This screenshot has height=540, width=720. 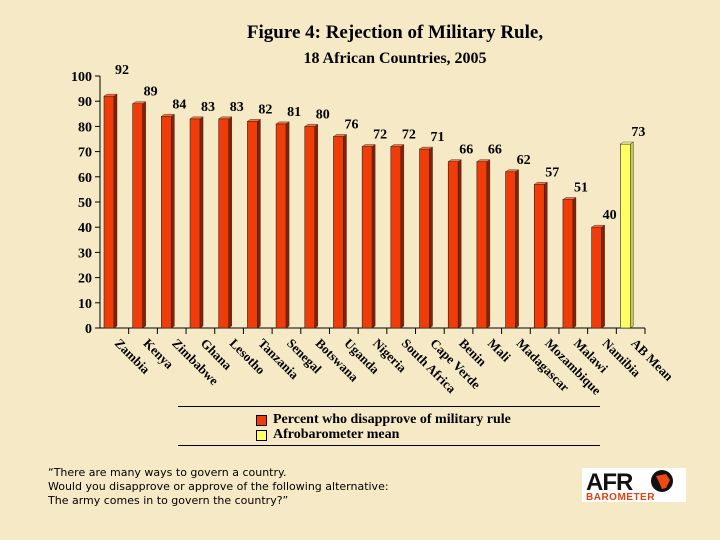 I want to click on y-tick-label: 70, so click(x=85, y=153).